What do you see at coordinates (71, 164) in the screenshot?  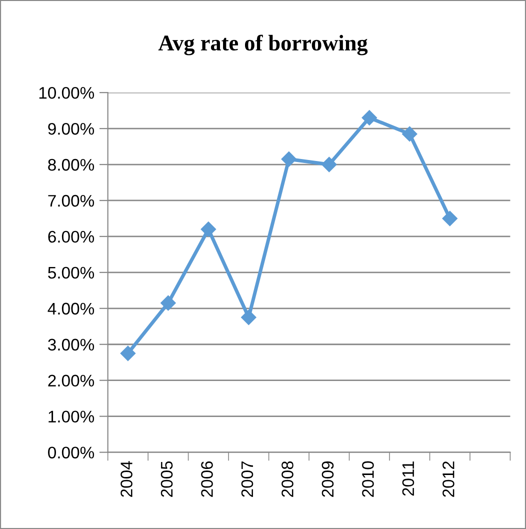 I see `y-tick-label: 8.00%` at bounding box center [71, 164].